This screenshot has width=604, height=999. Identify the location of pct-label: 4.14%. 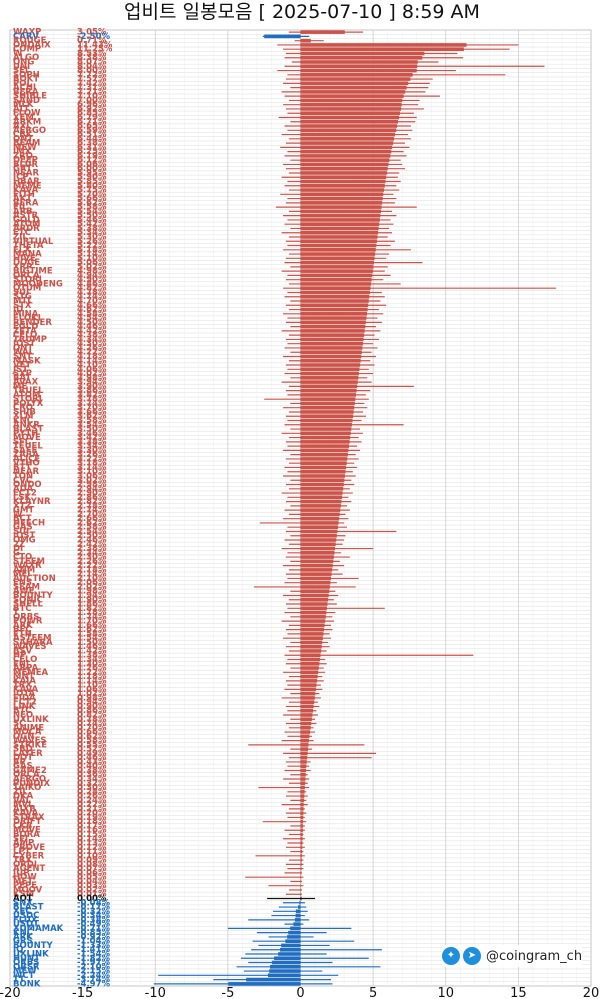
(92, 361).